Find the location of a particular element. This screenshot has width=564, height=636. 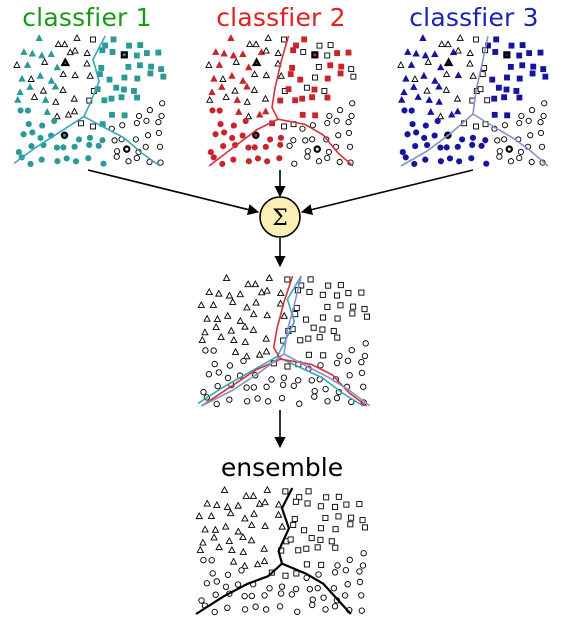

classifier-1-boundary is located at coordinates (320, 381).